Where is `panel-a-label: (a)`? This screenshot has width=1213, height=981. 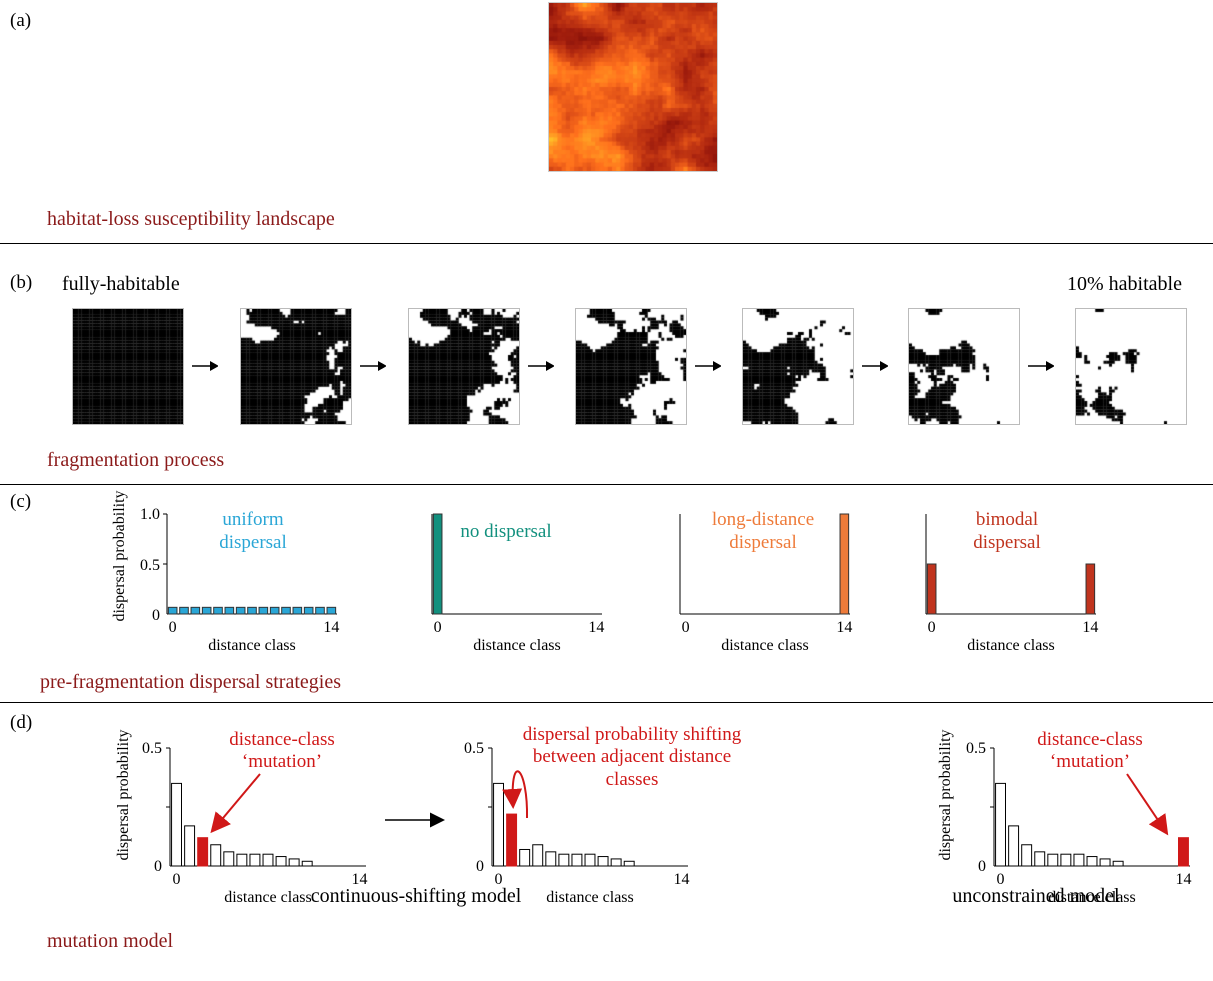
panel-a-label: (a) is located at coordinates (21, 20).